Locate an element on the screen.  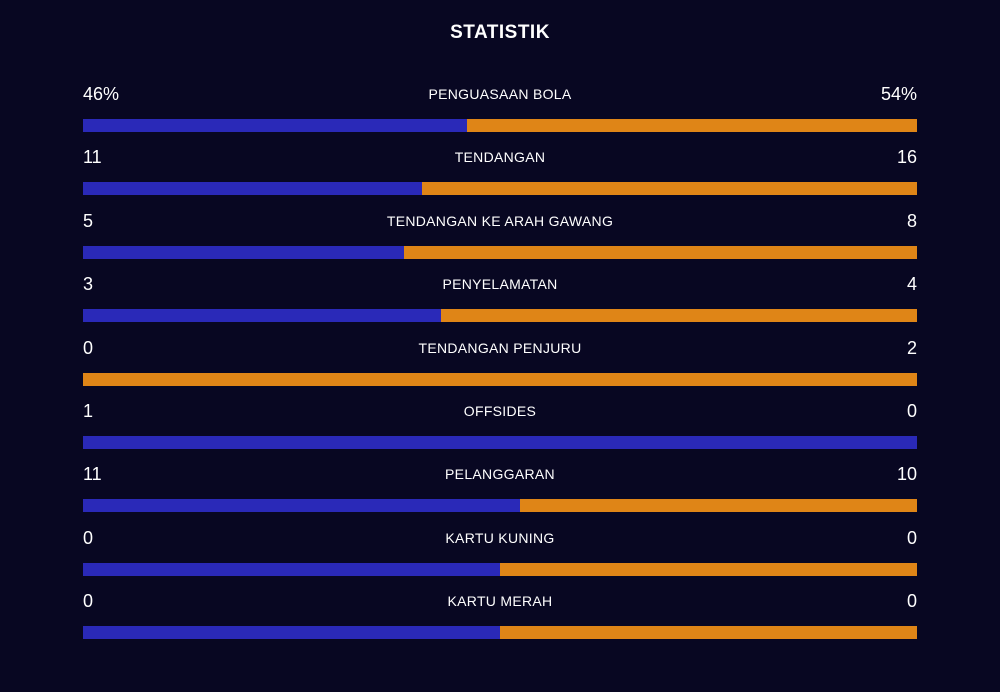
stat-label: KARTU KUNING is located at coordinates (500, 537).